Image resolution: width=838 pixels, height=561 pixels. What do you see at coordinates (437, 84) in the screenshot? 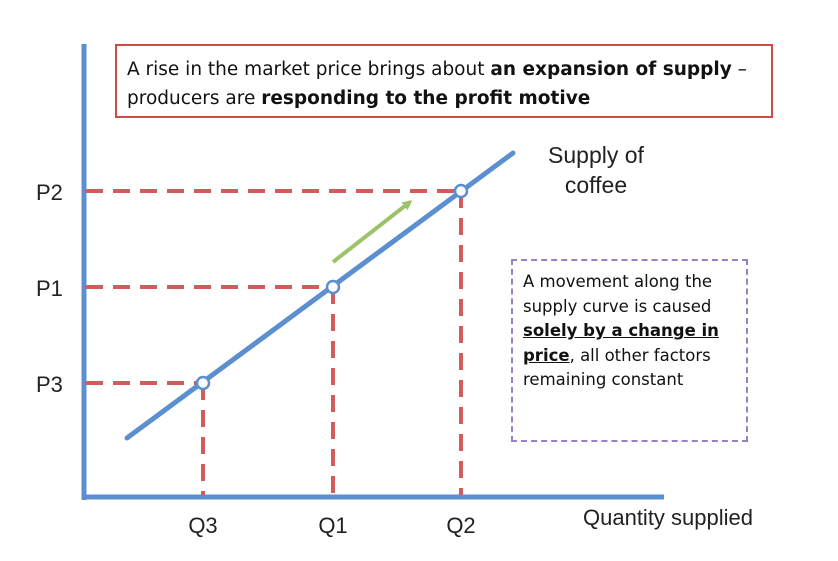
I see `heading-text-3: – producers are` at bounding box center [437, 84].